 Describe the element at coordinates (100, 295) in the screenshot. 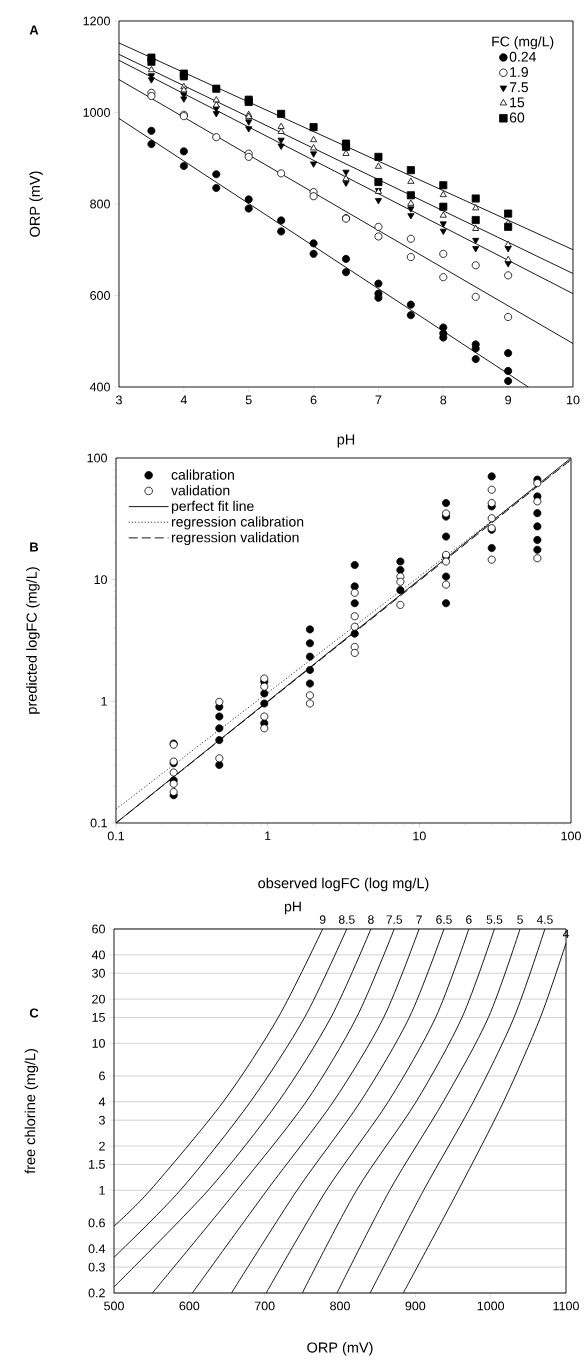

I see `y-tick-label: 600` at that location.